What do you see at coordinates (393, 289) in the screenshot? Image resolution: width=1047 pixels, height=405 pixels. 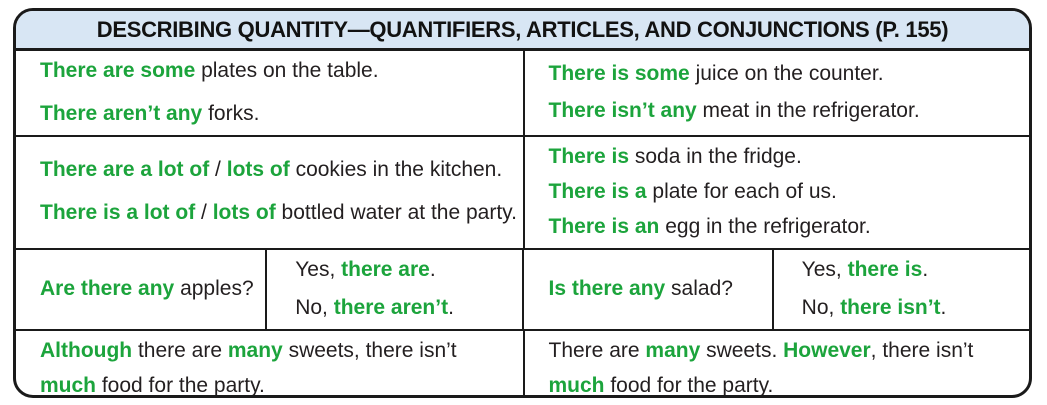 I see `cell-answer-plural: Yes, there are. No, there aren’t.` at bounding box center [393, 289].